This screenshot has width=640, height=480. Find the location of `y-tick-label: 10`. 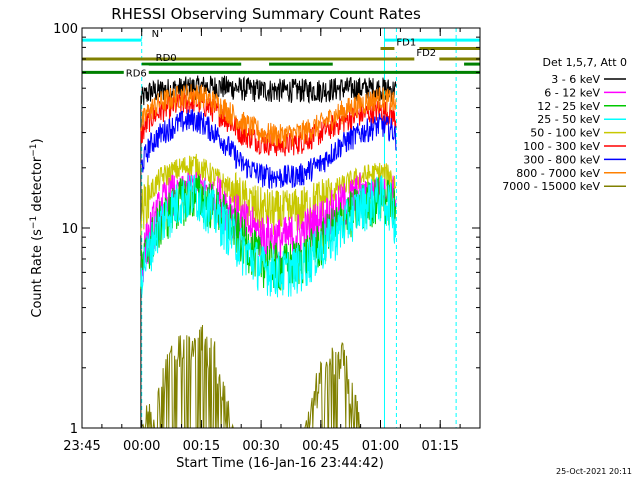

y-tick-label: 10 is located at coordinates (69, 229).